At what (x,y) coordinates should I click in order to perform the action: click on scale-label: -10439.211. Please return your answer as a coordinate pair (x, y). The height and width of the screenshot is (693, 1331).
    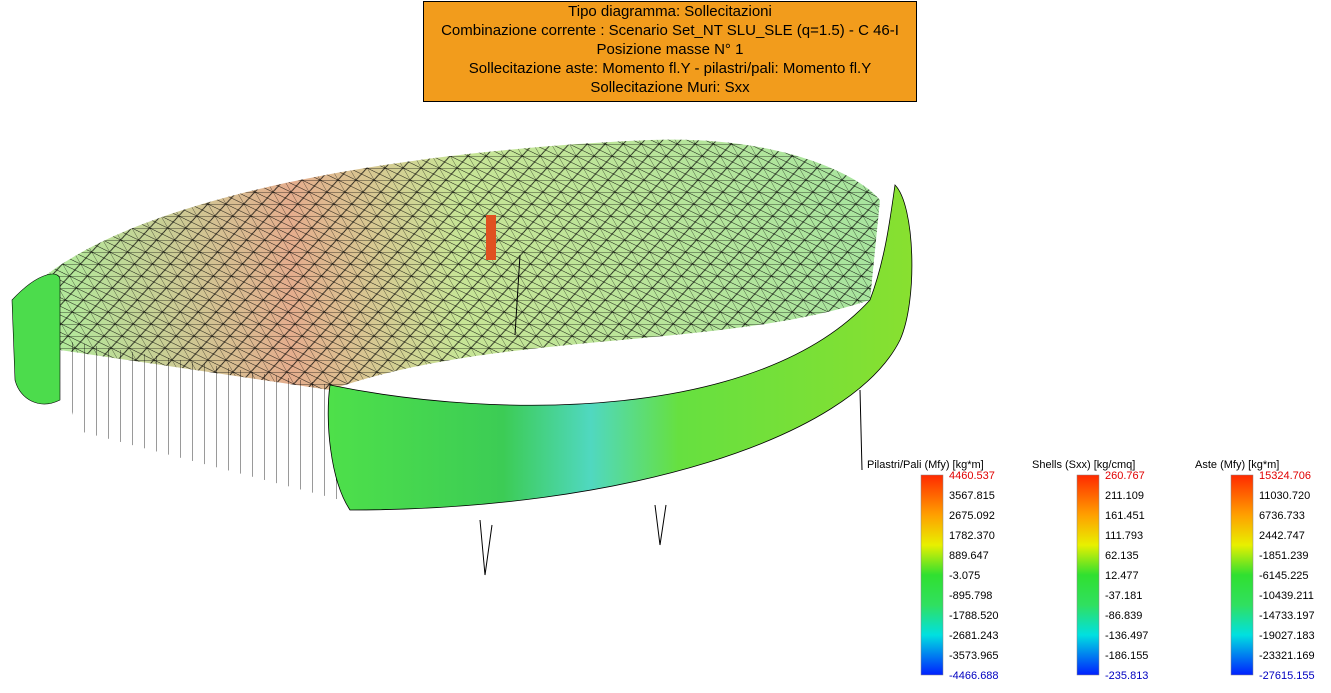
    Looking at the image, I should click on (1286, 596).